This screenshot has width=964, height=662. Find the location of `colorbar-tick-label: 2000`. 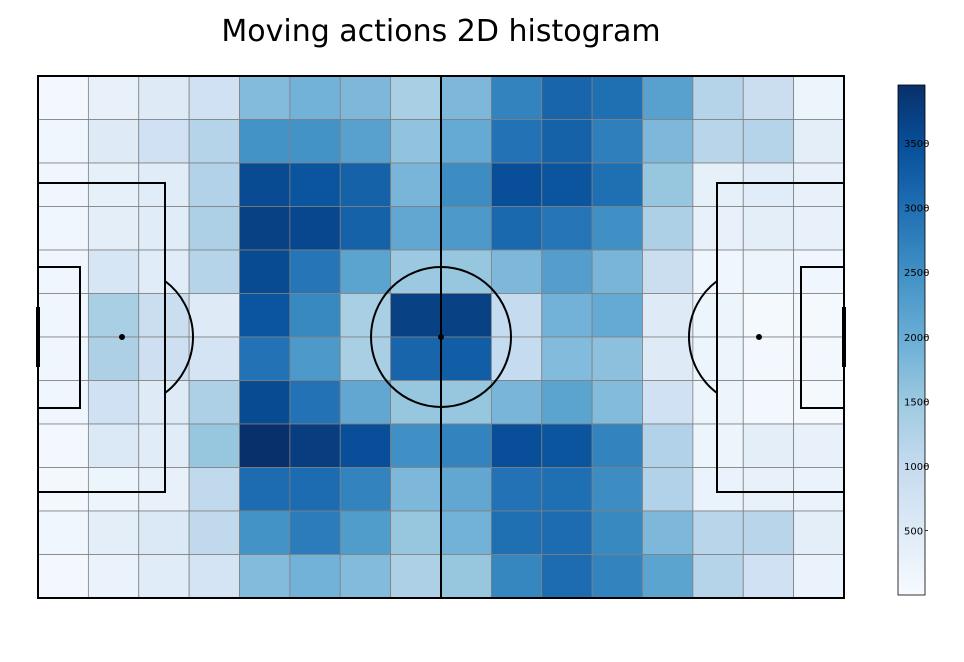

colorbar-tick-label: 2000 is located at coordinates (916, 338).